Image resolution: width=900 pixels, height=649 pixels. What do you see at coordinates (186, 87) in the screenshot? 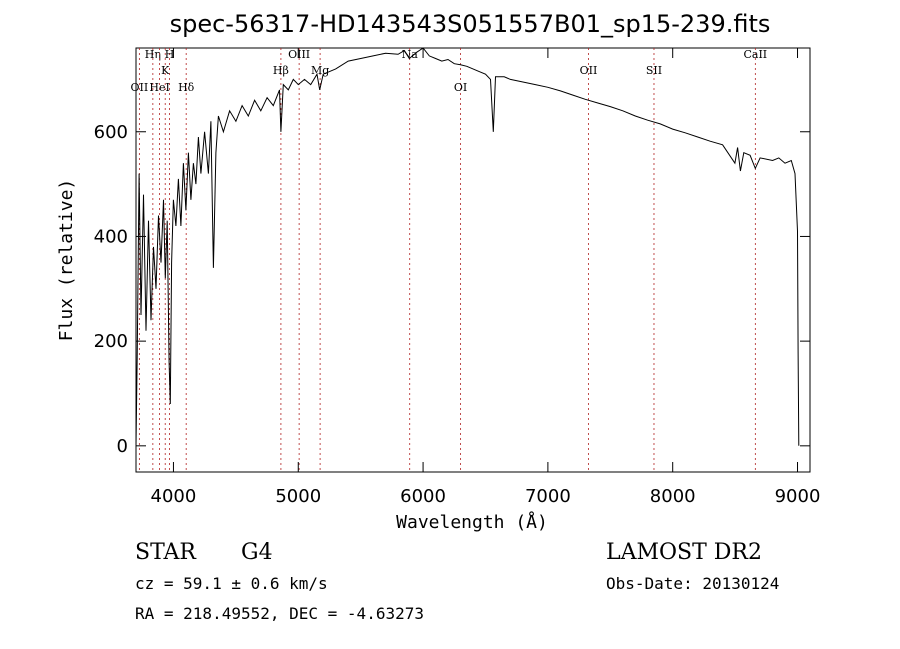
I see `spectral-line-label: Hδ` at bounding box center [186, 87].